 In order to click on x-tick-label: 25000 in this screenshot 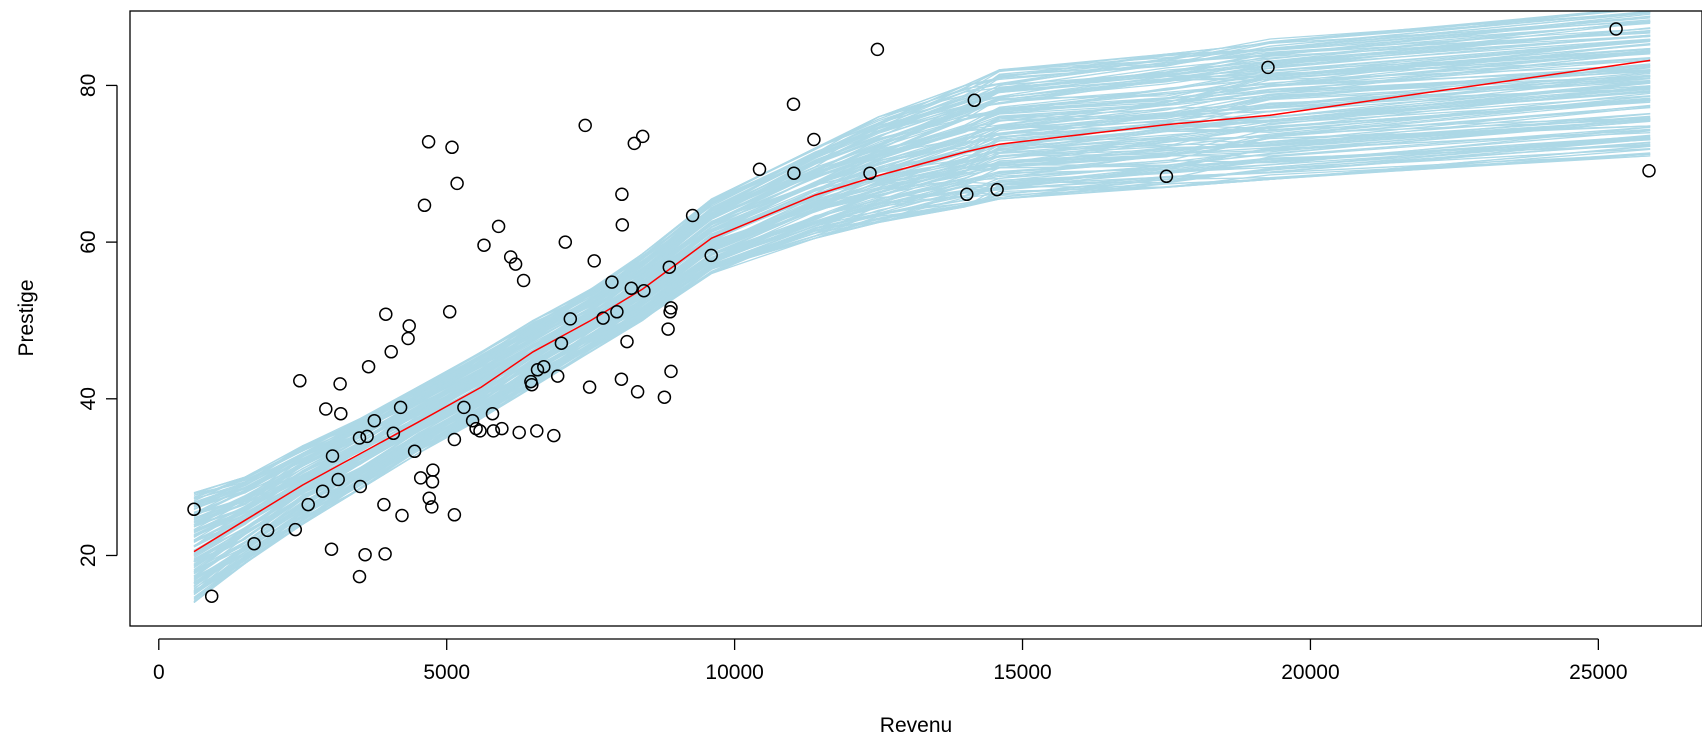, I will do `click(1598, 672)`.